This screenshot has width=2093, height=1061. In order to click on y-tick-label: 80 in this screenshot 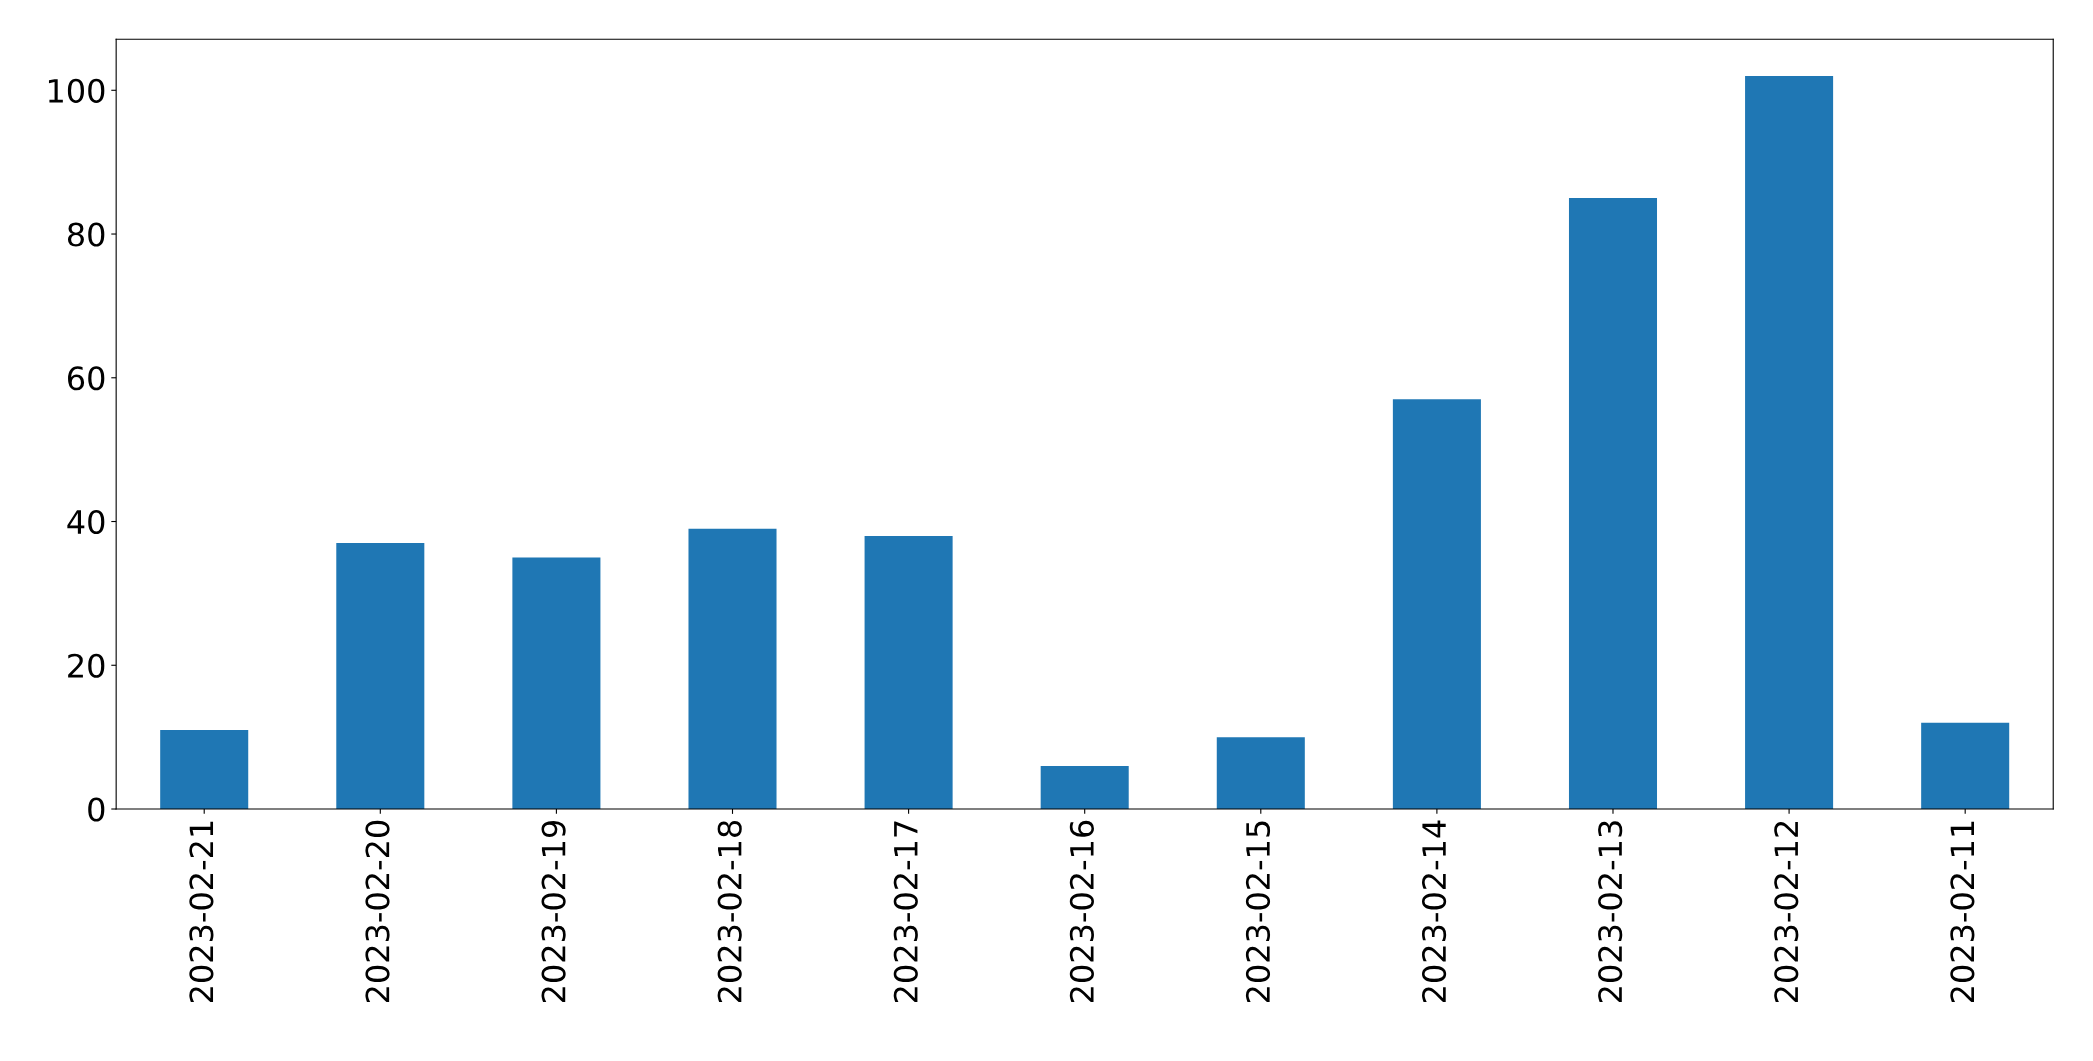, I will do `click(86, 234)`.